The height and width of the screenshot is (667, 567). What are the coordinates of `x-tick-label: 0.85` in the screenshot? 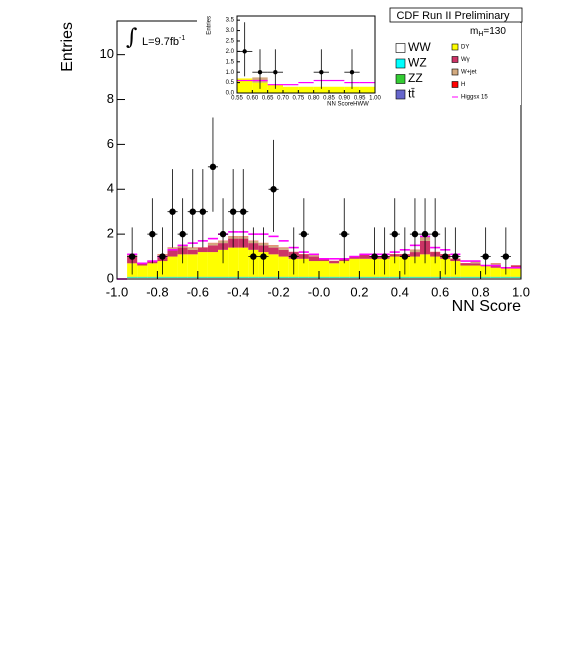 It's located at (329, 99).